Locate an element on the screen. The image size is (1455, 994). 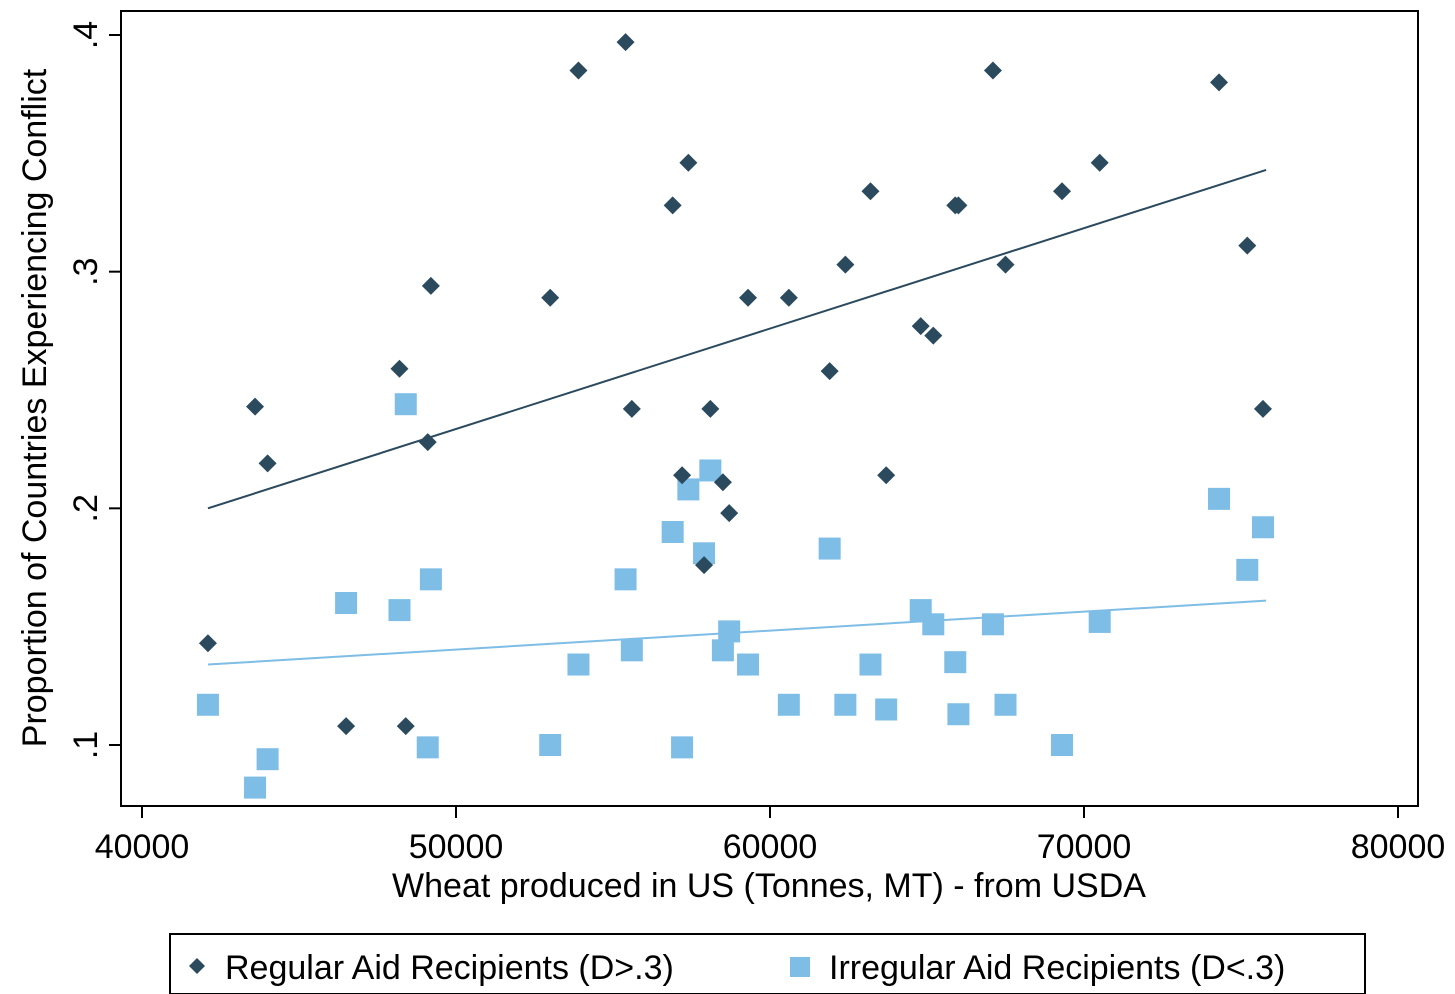
x-axis: 40000 50000 60000 70000 80000 is located at coordinates (770, 836).